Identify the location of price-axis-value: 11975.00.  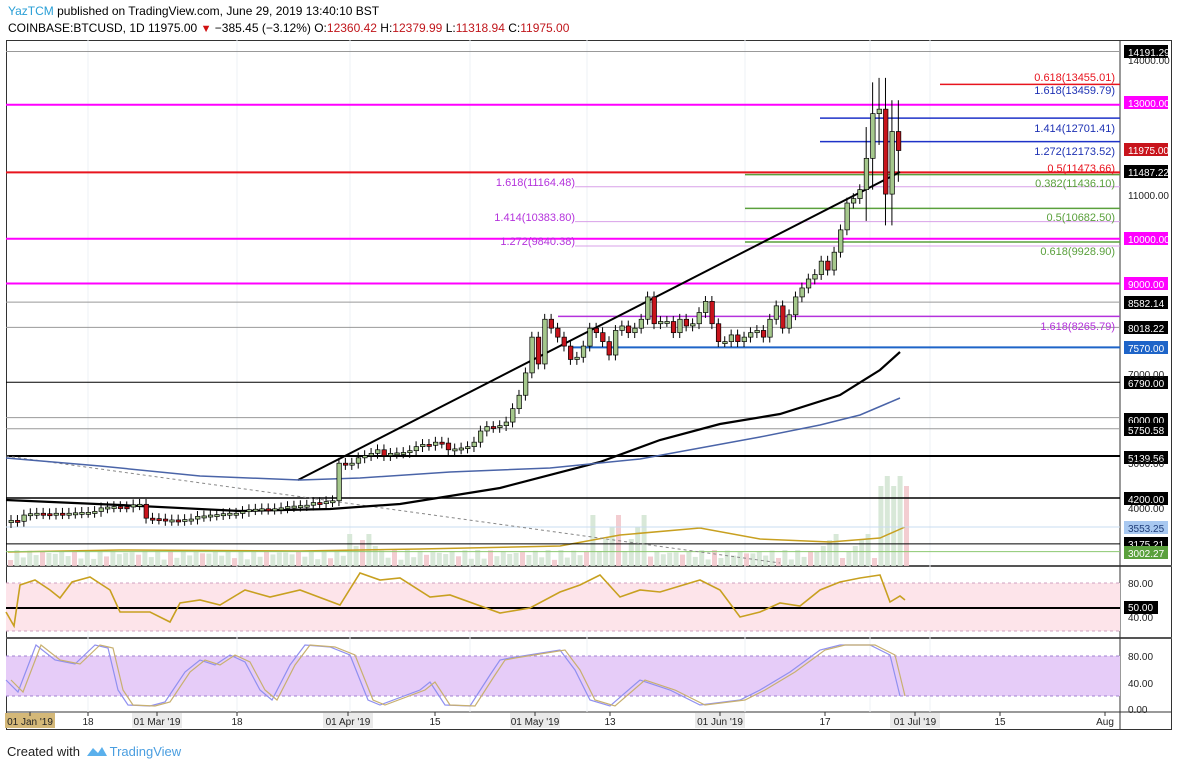
(1148, 151).